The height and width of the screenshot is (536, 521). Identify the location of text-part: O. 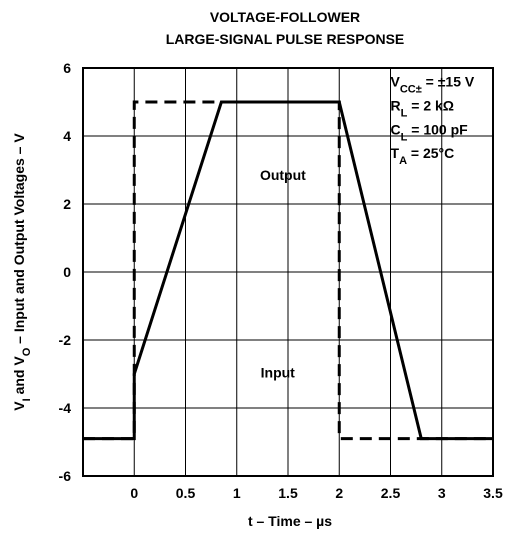
(27, 351).